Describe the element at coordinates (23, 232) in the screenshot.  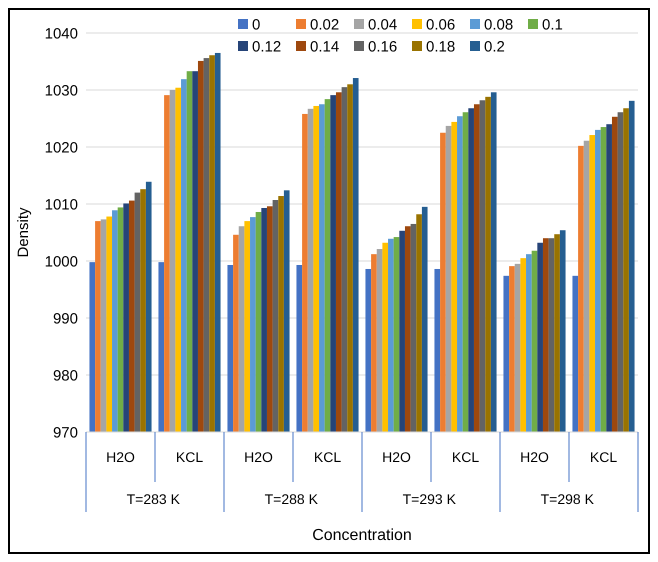
I see `y-axis-title: Density` at that location.